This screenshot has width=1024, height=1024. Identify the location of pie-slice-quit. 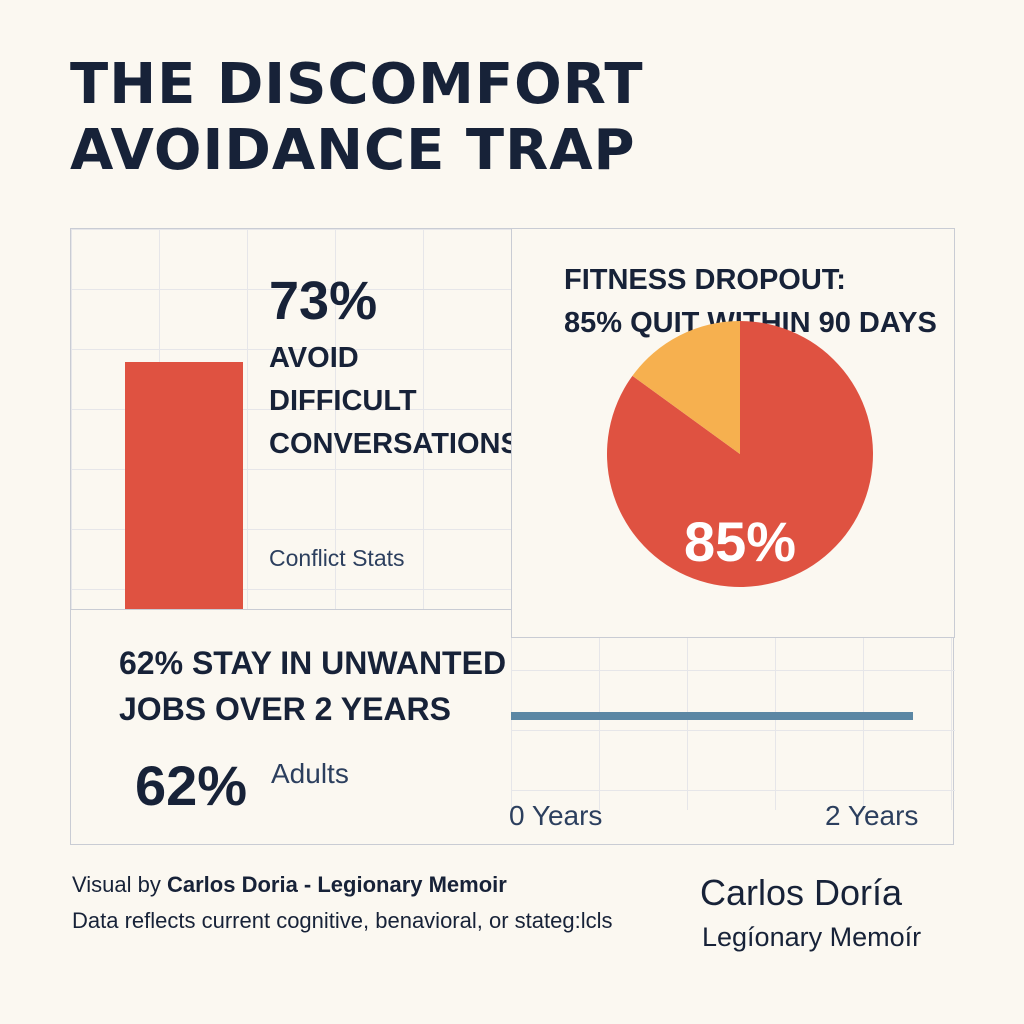
(739, 454).